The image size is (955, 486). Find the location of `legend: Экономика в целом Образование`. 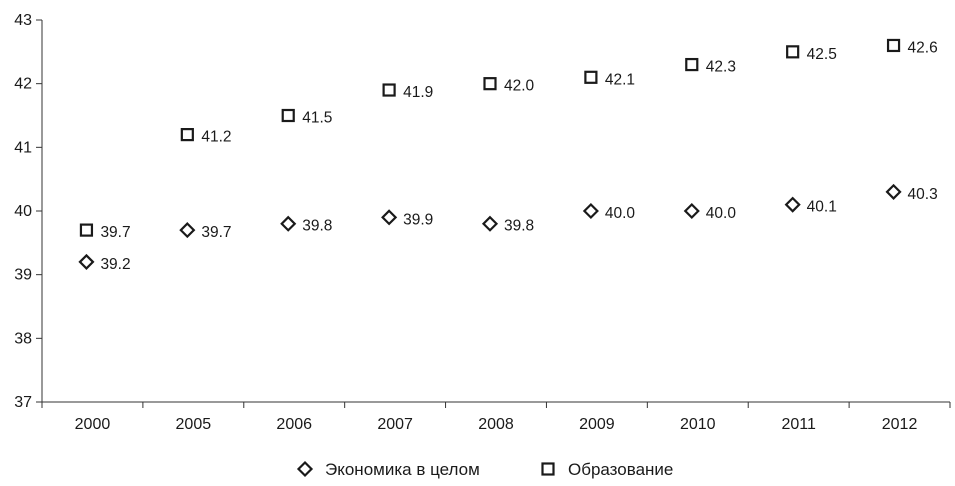

legend: Экономика в целом Образование is located at coordinates (484, 469).